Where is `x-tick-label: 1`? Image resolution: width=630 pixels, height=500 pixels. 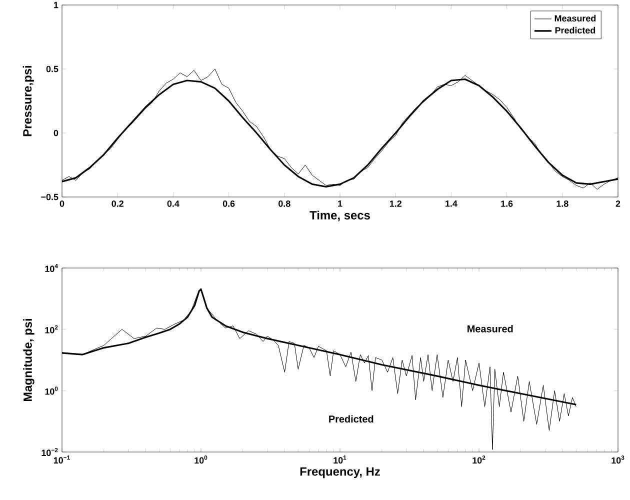
x-tick-label: 1 is located at coordinates (340, 203).